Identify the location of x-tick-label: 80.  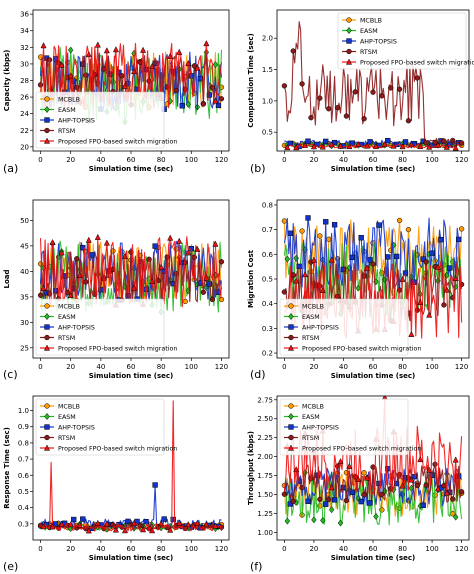
(161, 160).